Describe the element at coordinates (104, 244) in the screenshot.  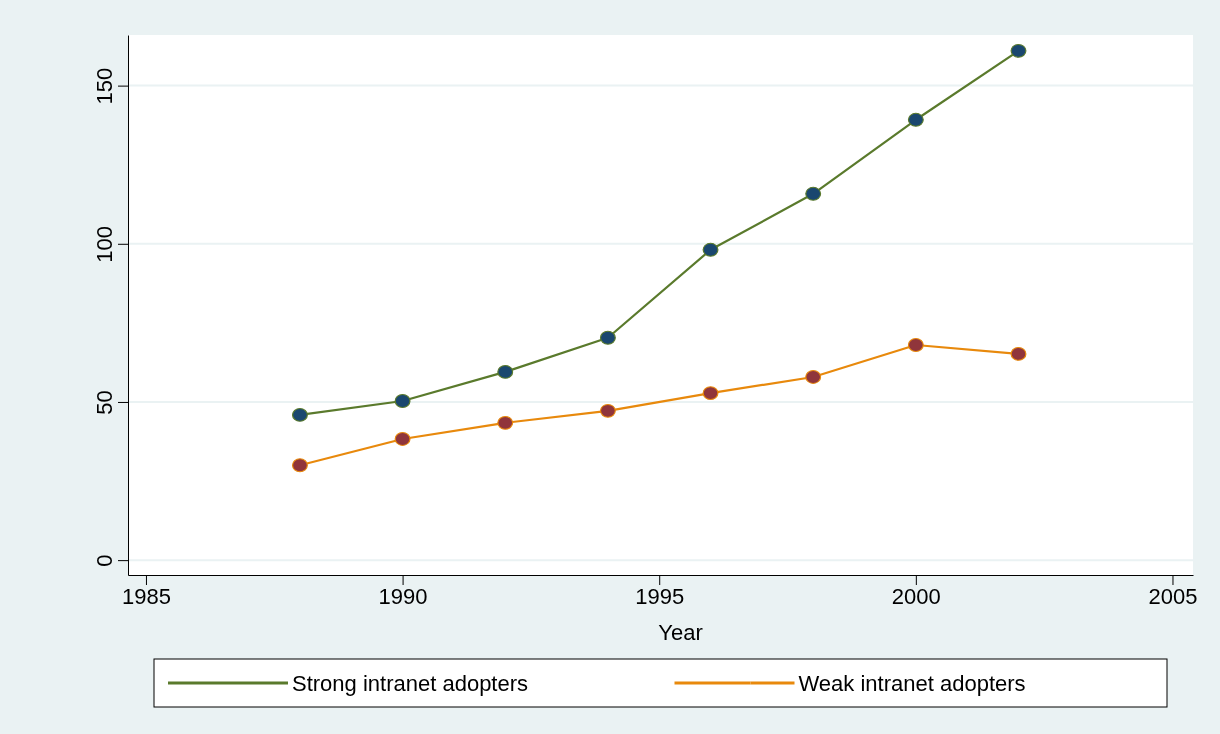
I see `y-tick-label: 100` at that location.